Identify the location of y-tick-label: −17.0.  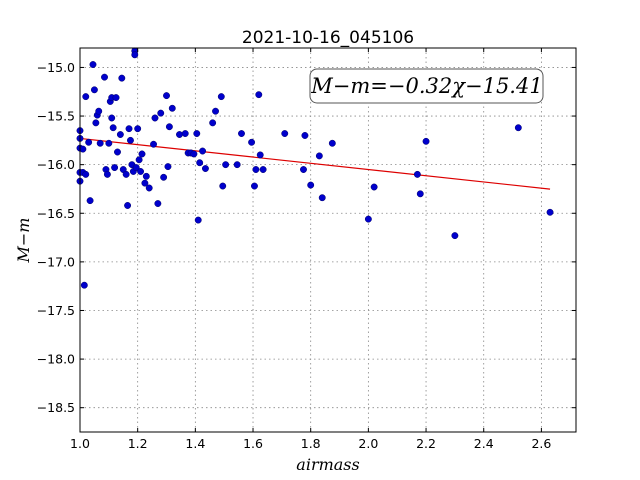
(56, 261).